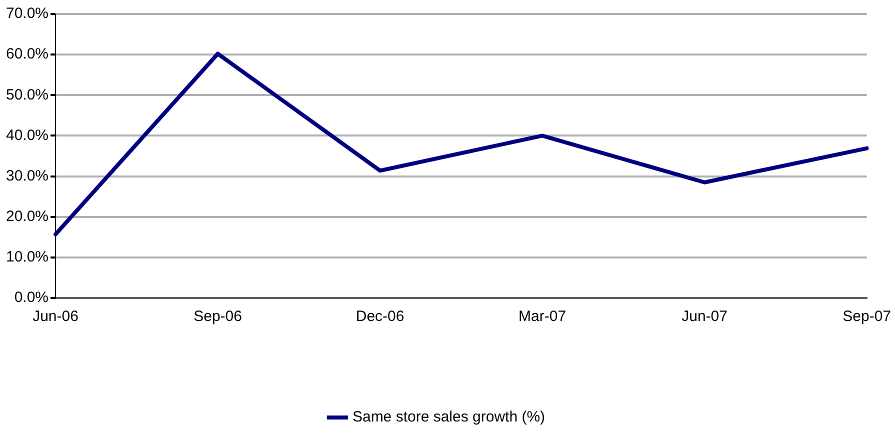  What do you see at coordinates (542, 317) in the screenshot?
I see `x-tick-label: Mar-07` at bounding box center [542, 317].